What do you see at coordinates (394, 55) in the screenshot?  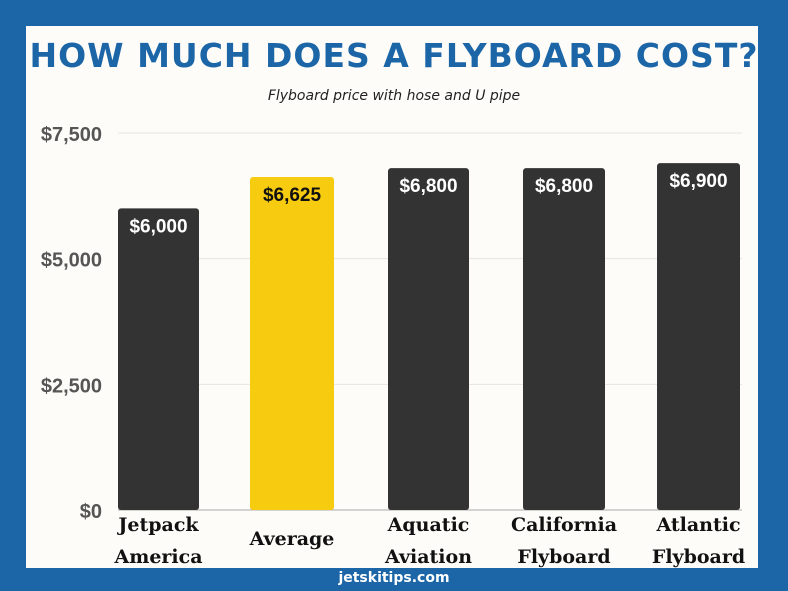 I see `chart-title: HOW MUCH DOES A FLYBOARD COST?` at bounding box center [394, 55].